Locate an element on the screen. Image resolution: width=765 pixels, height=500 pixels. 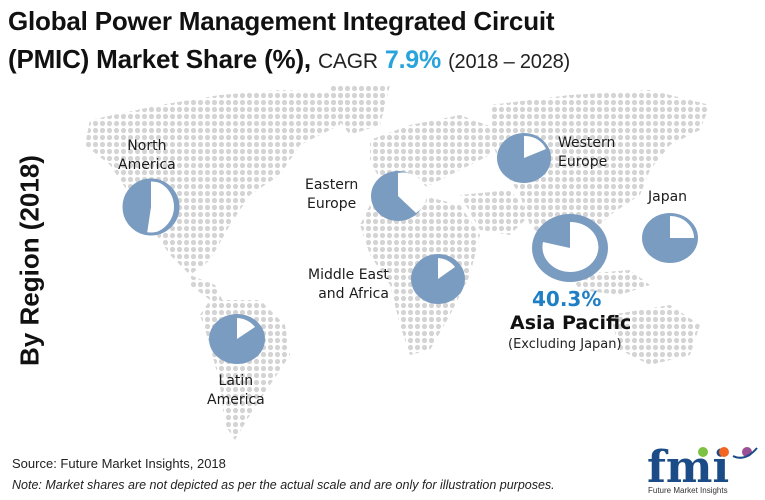
cagr-label: CAGR is located at coordinates (347, 61).